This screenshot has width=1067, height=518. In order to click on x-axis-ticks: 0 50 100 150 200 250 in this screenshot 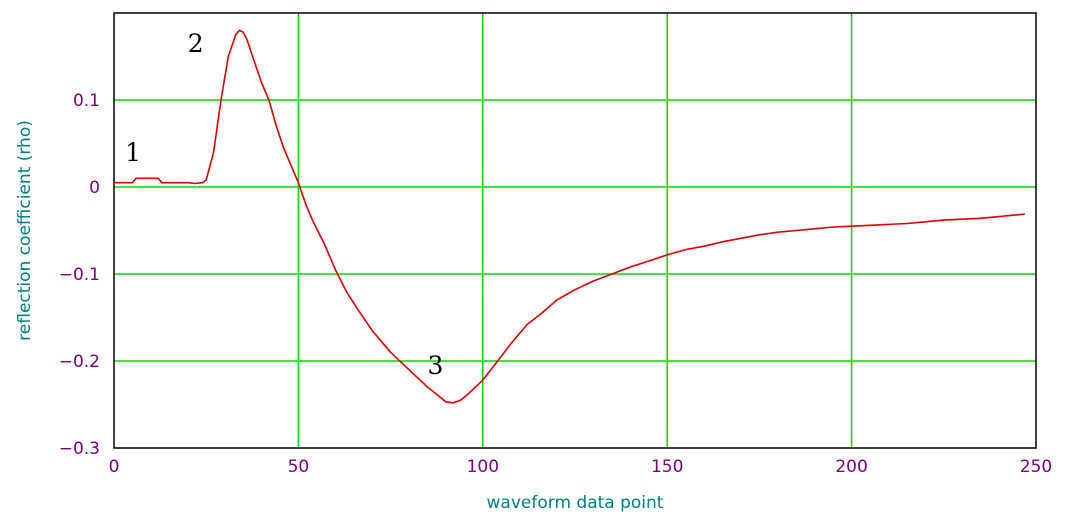, I will do `click(581, 467)`.